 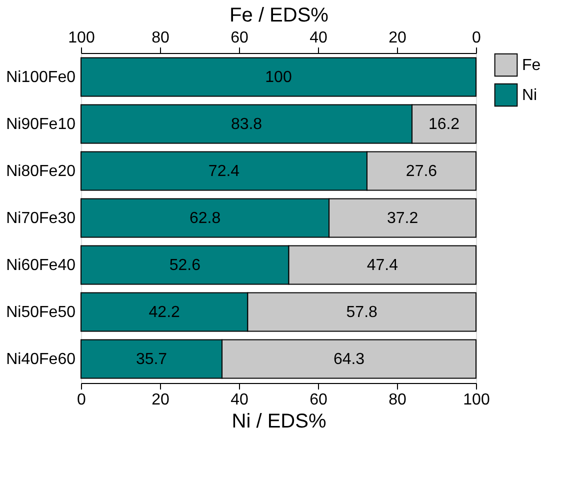 What do you see at coordinates (319, 38) in the screenshot?
I see `x2-tick-label: 40` at bounding box center [319, 38].